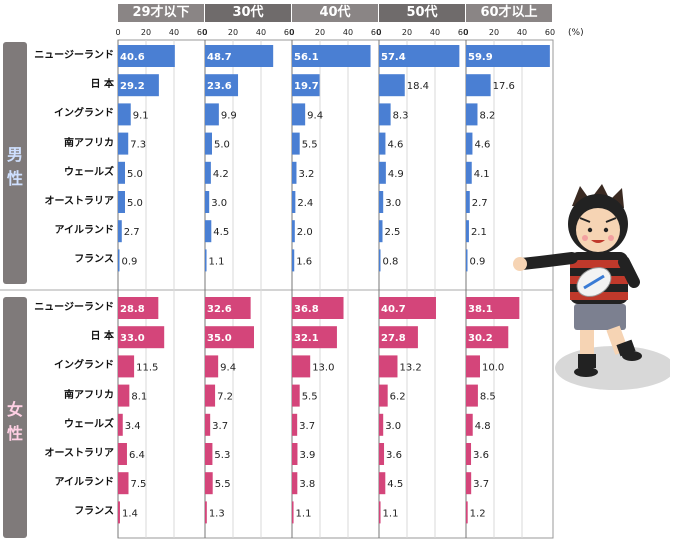  What do you see at coordinates (132, 86) in the screenshot?
I see `value-label: 29.2` at bounding box center [132, 86].